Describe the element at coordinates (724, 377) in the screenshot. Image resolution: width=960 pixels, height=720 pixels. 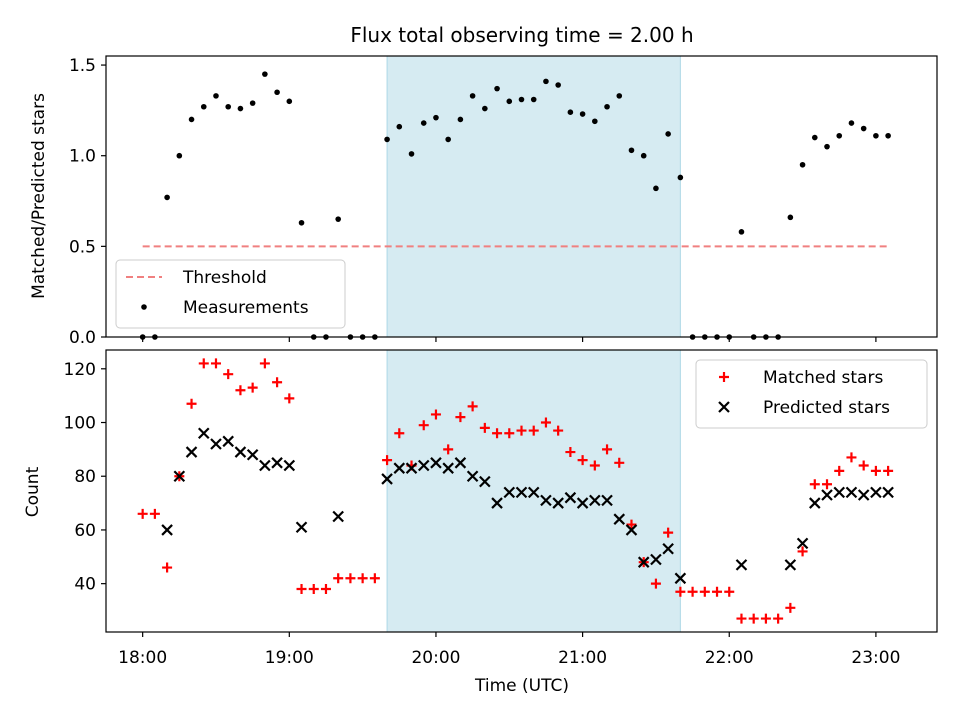
I see `legend-matched-handle` at that location.